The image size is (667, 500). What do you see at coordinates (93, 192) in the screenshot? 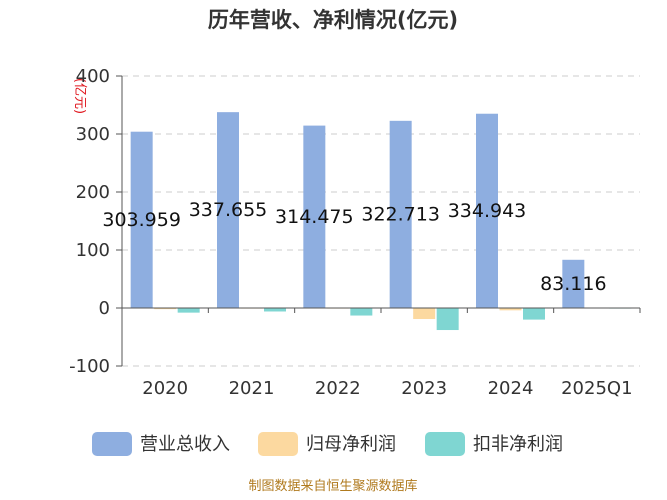
I see `y-tick-label: 200` at bounding box center [93, 192].